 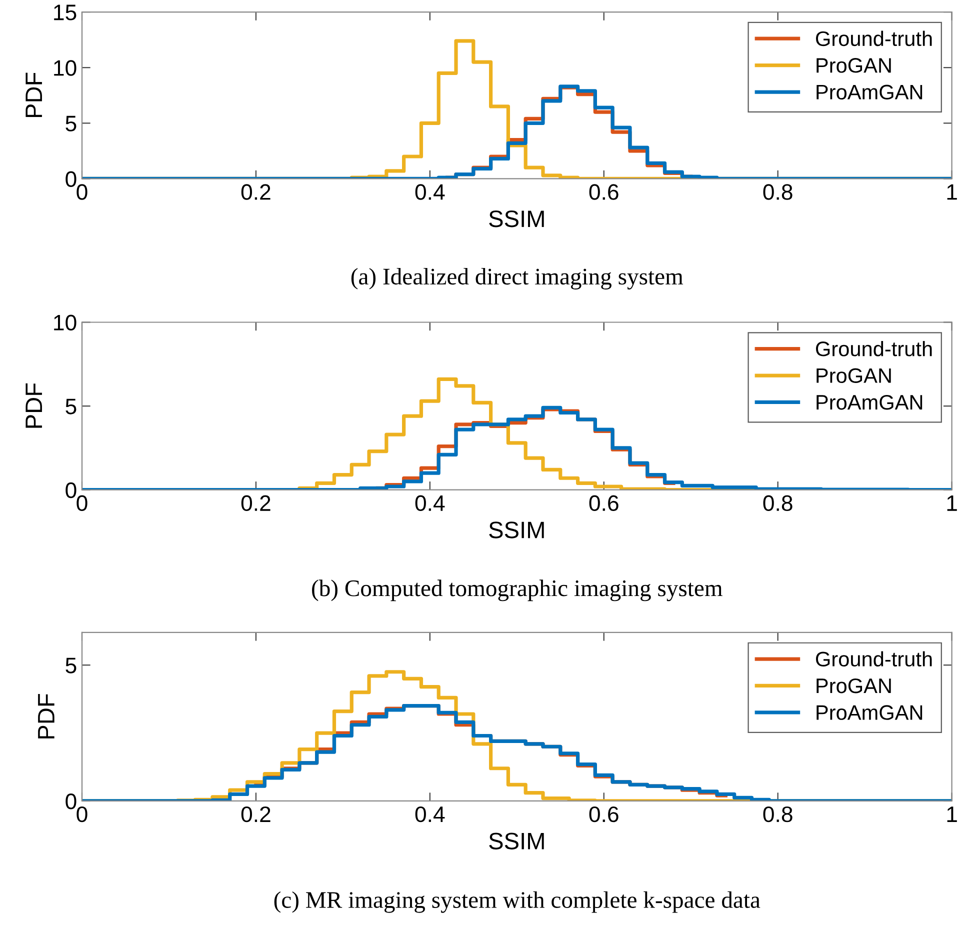 What do you see at coordinates (517, 902) in the screenshot?
I see `text: (c) MR imaging system with complete k-space data` at bounding box center [517, 902].